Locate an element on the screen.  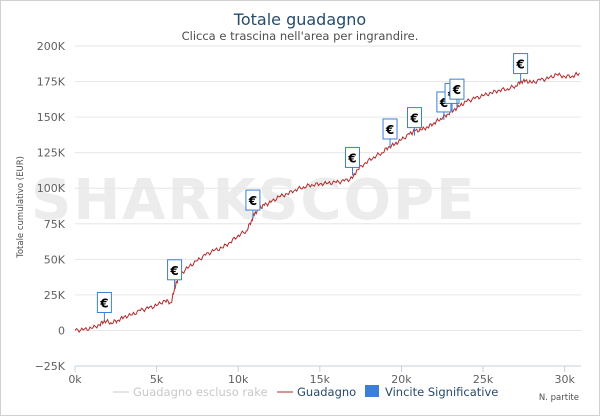
x-tick-label: 25k is located at coordinates (483, 379).